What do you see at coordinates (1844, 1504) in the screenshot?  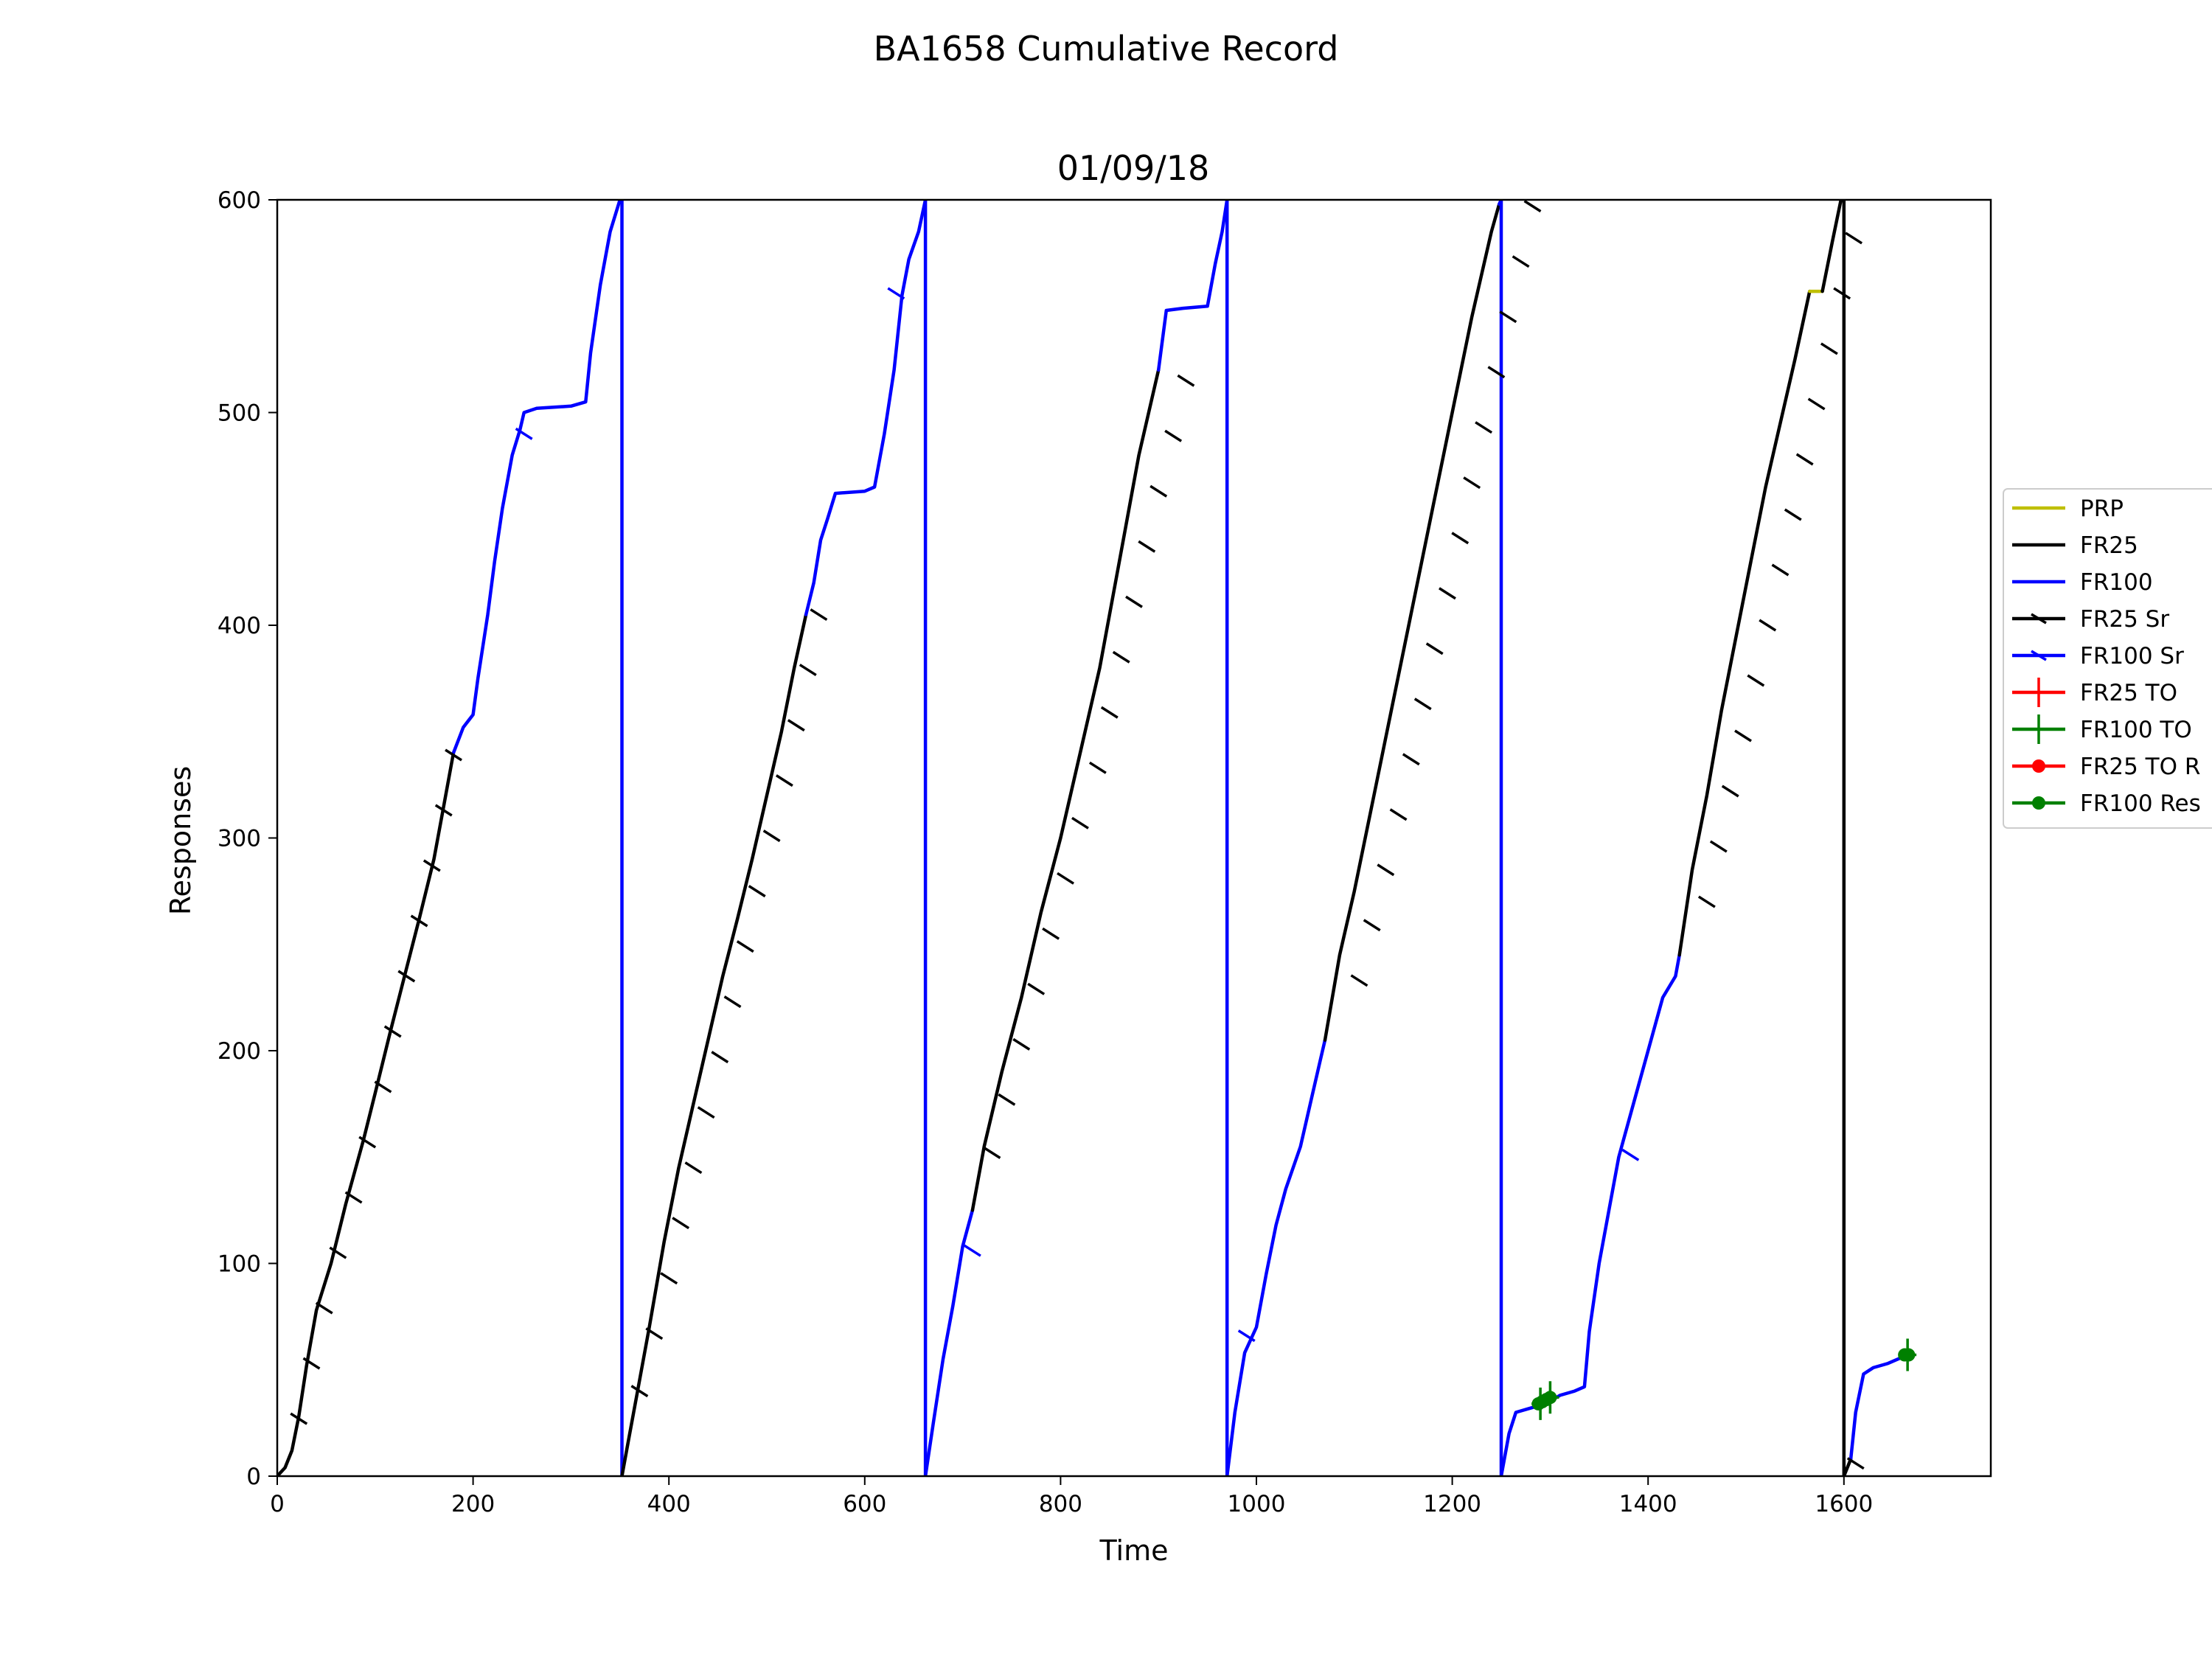 I see `x-tick-label-8: 1600` at bounding box center [1844, 1504].